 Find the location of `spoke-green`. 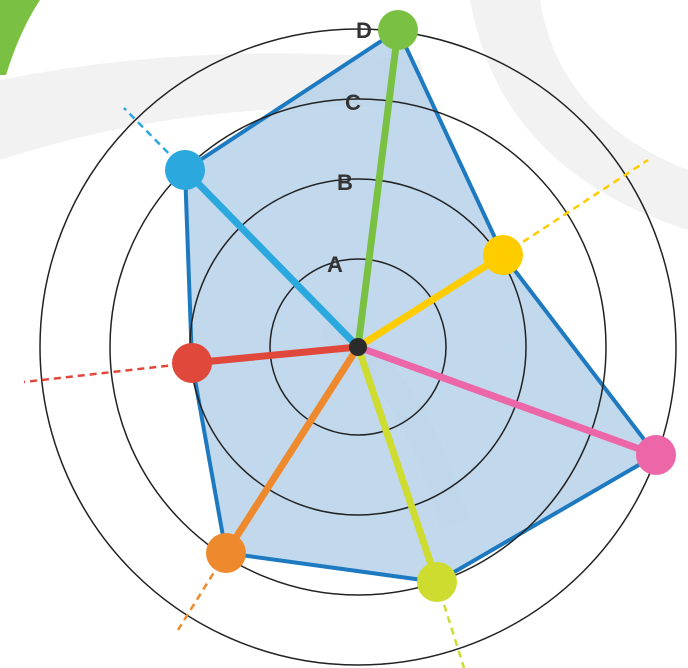

spoke-green is located at coordinates (378, 188).